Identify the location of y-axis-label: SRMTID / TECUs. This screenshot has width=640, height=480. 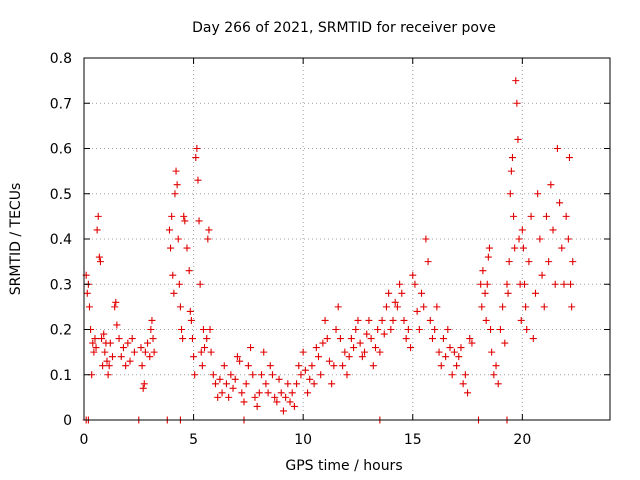
(16, 239).